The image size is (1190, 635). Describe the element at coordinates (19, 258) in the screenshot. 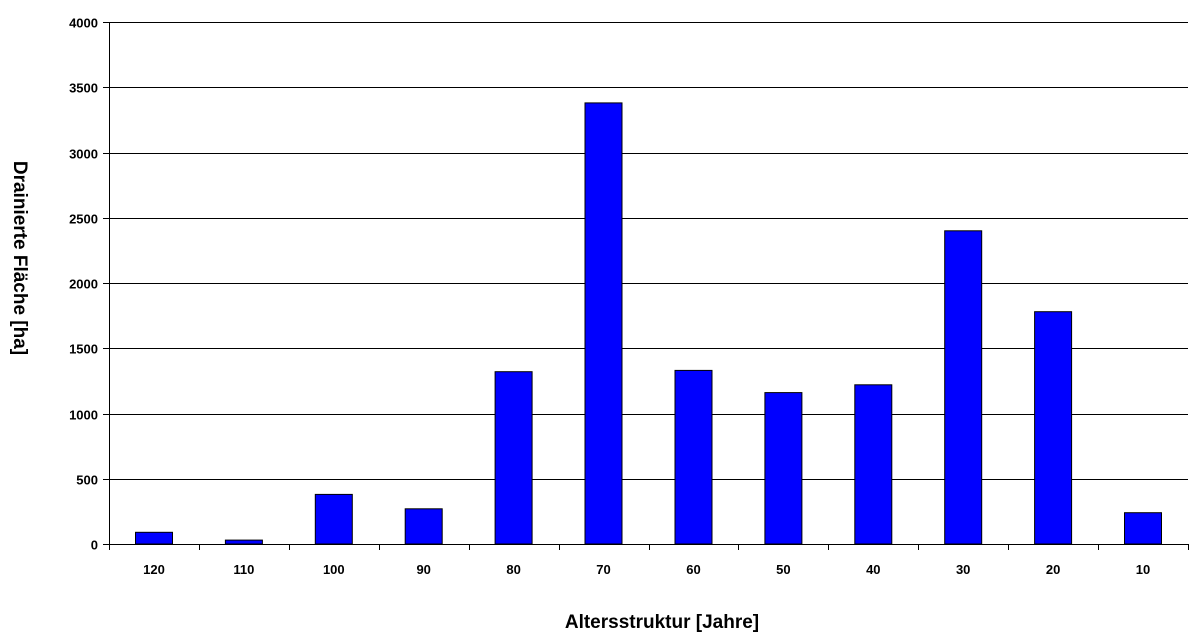

I see `y-axis-title: Drainierte Fläche [ha]` at that location.